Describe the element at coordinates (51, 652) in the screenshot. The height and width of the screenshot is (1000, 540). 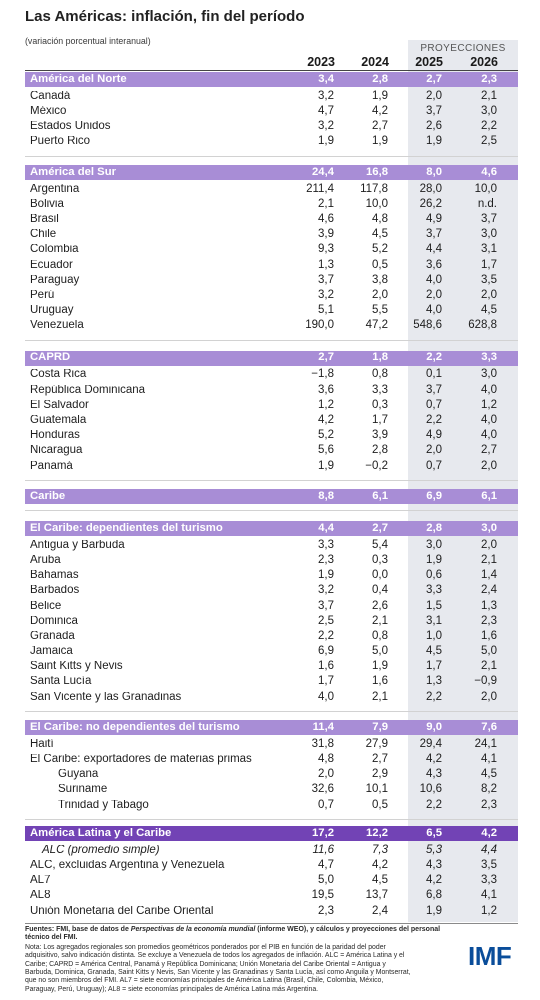
I see `row-label: Jamaica` at that location.